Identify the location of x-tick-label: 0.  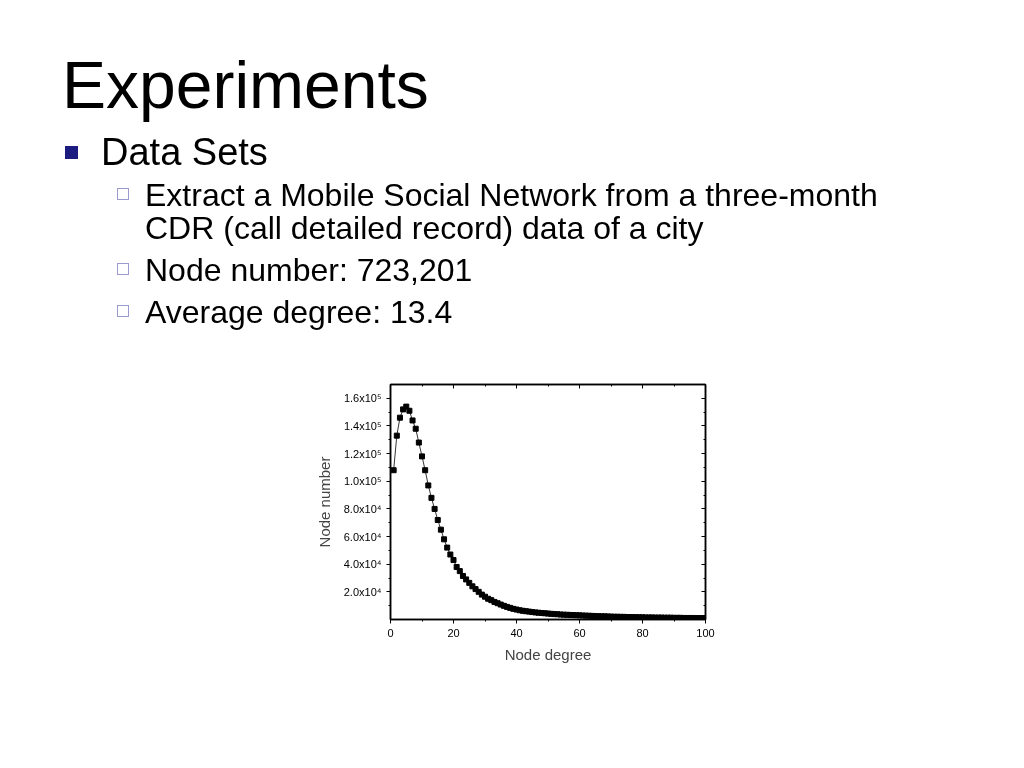
(390, 632).